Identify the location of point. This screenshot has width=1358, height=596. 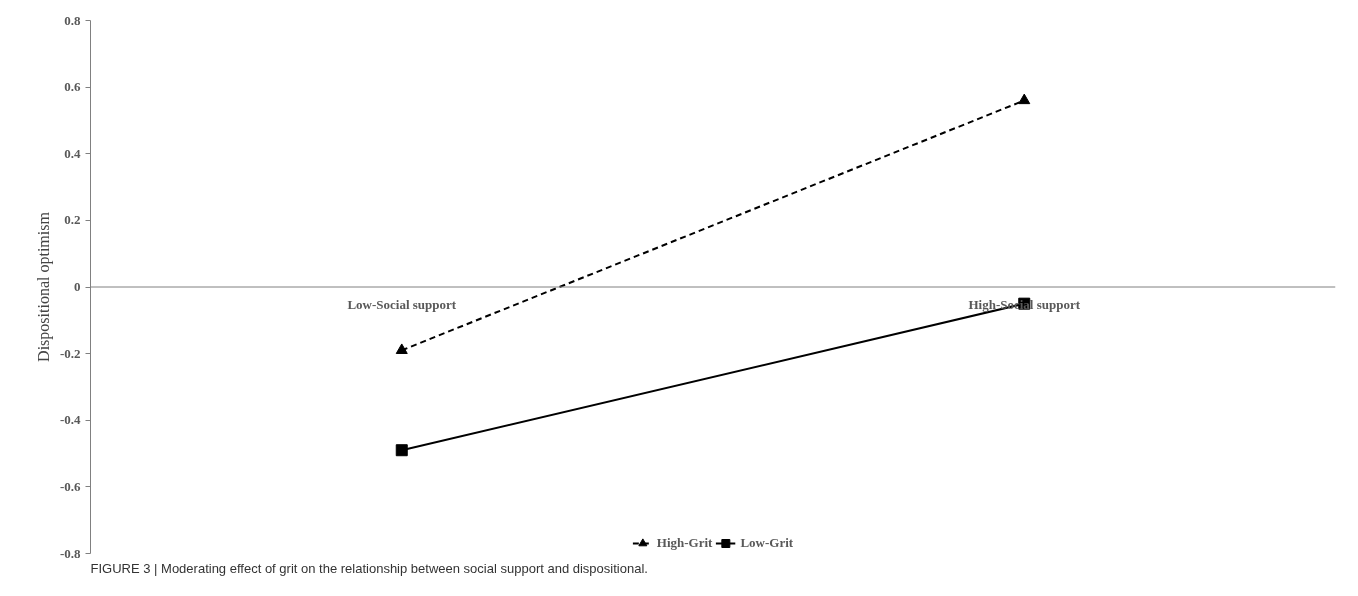
(401, 450).